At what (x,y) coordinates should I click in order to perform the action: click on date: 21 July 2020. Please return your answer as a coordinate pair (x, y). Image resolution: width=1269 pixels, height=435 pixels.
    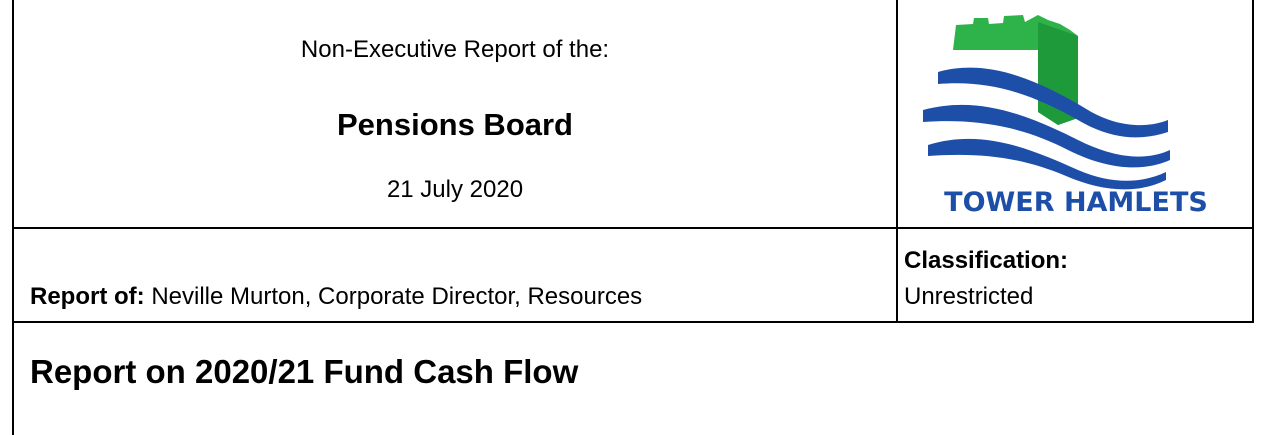
    Looking at the image, I should click on (455, 189).